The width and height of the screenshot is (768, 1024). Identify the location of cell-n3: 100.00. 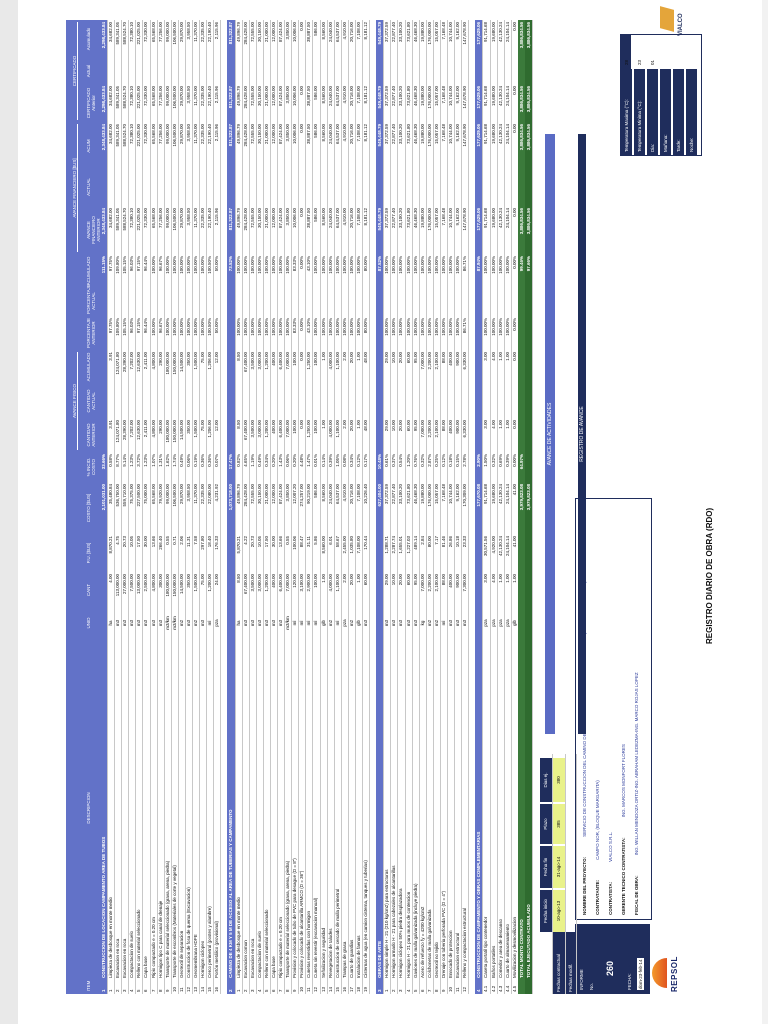
(295, 359).